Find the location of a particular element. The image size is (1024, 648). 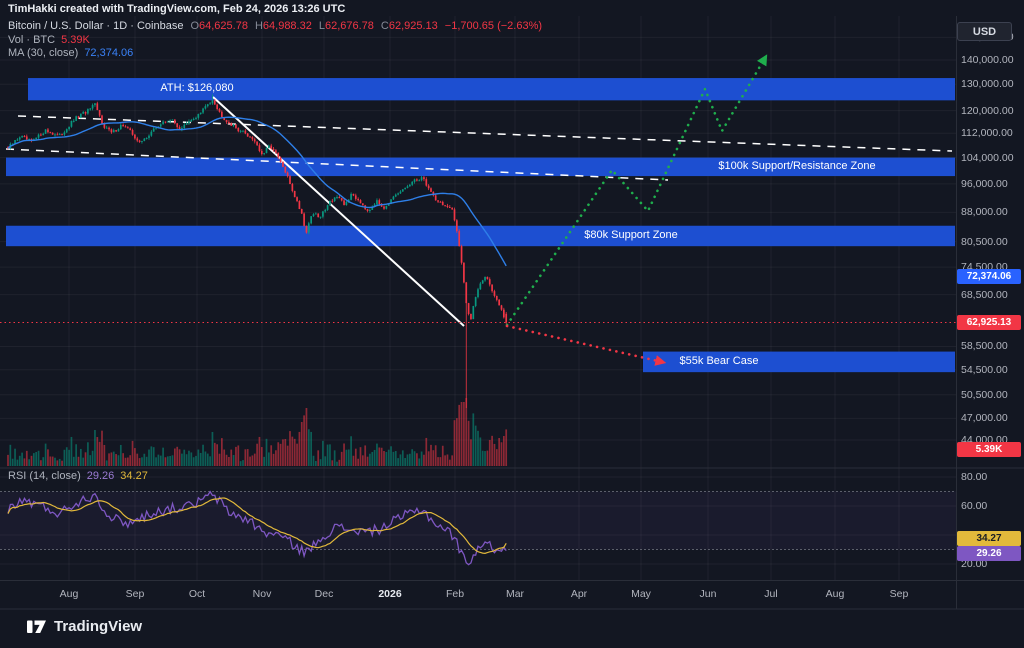

rsi-ma-line is located at coordinates (257, 525).